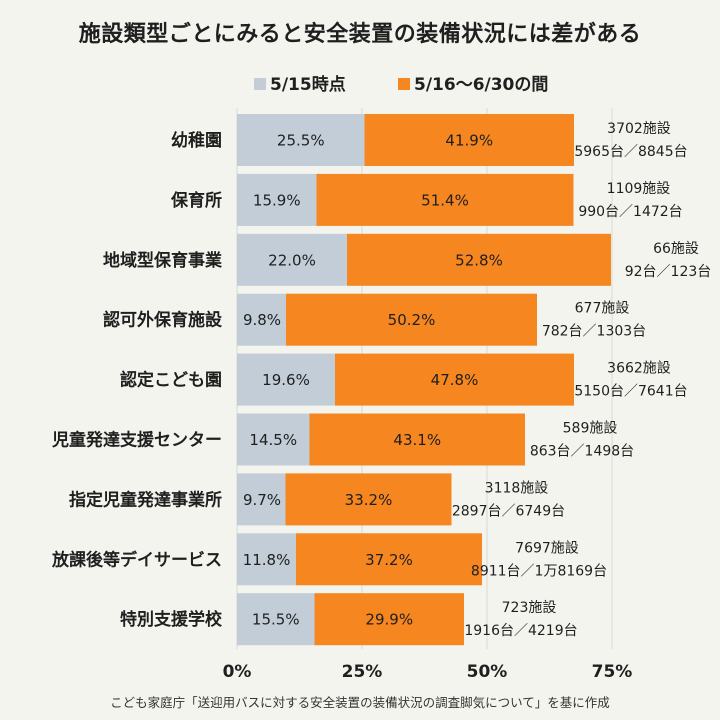 The height and width of the screenshot is (720, 720). I want to click on data-label: 9.7%, so click(262, 500).